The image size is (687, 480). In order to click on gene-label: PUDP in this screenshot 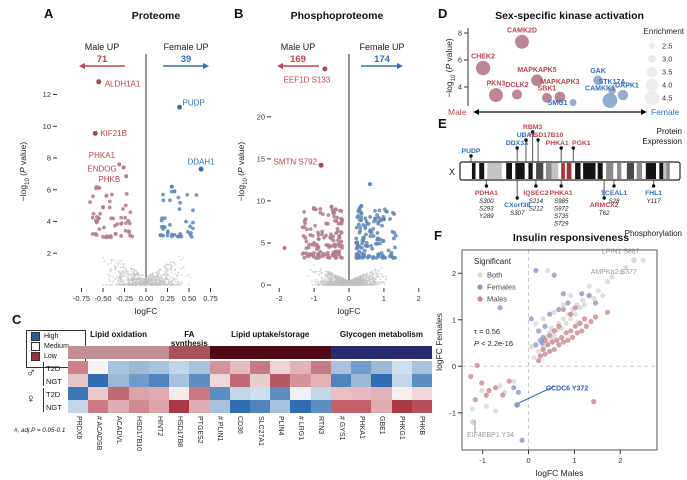, I will do `click(194, 103)`.